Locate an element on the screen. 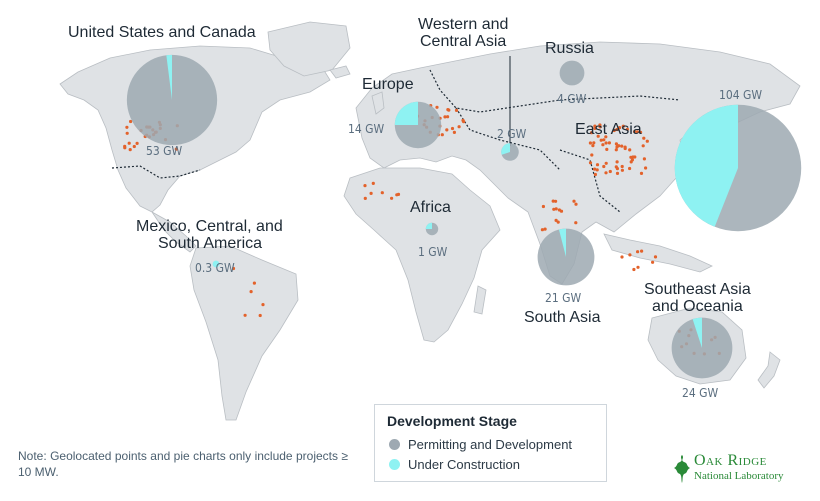  label-western-asia-line2: Central Asia is located at coordinates (463, 41).